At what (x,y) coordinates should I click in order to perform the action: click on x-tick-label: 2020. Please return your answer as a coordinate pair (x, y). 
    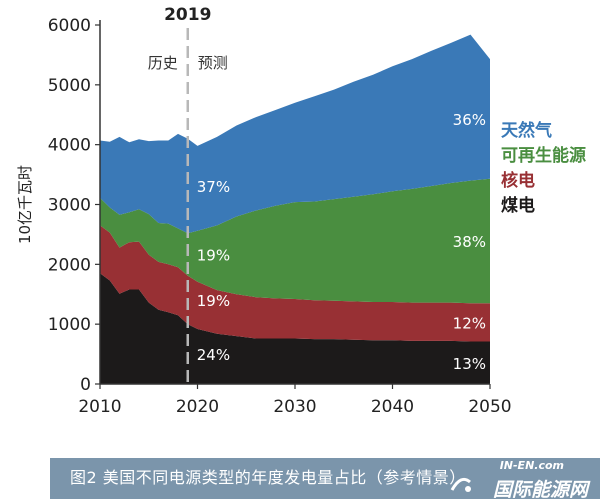
    Looking at the image, I should click on (197, 407).